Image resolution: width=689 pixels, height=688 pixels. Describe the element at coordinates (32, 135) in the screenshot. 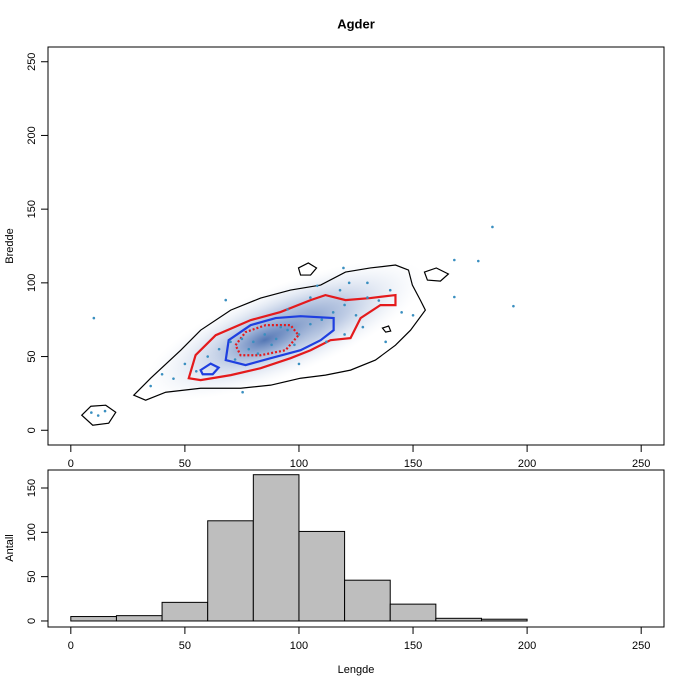

I see `y-tick-label: 200` at that location.